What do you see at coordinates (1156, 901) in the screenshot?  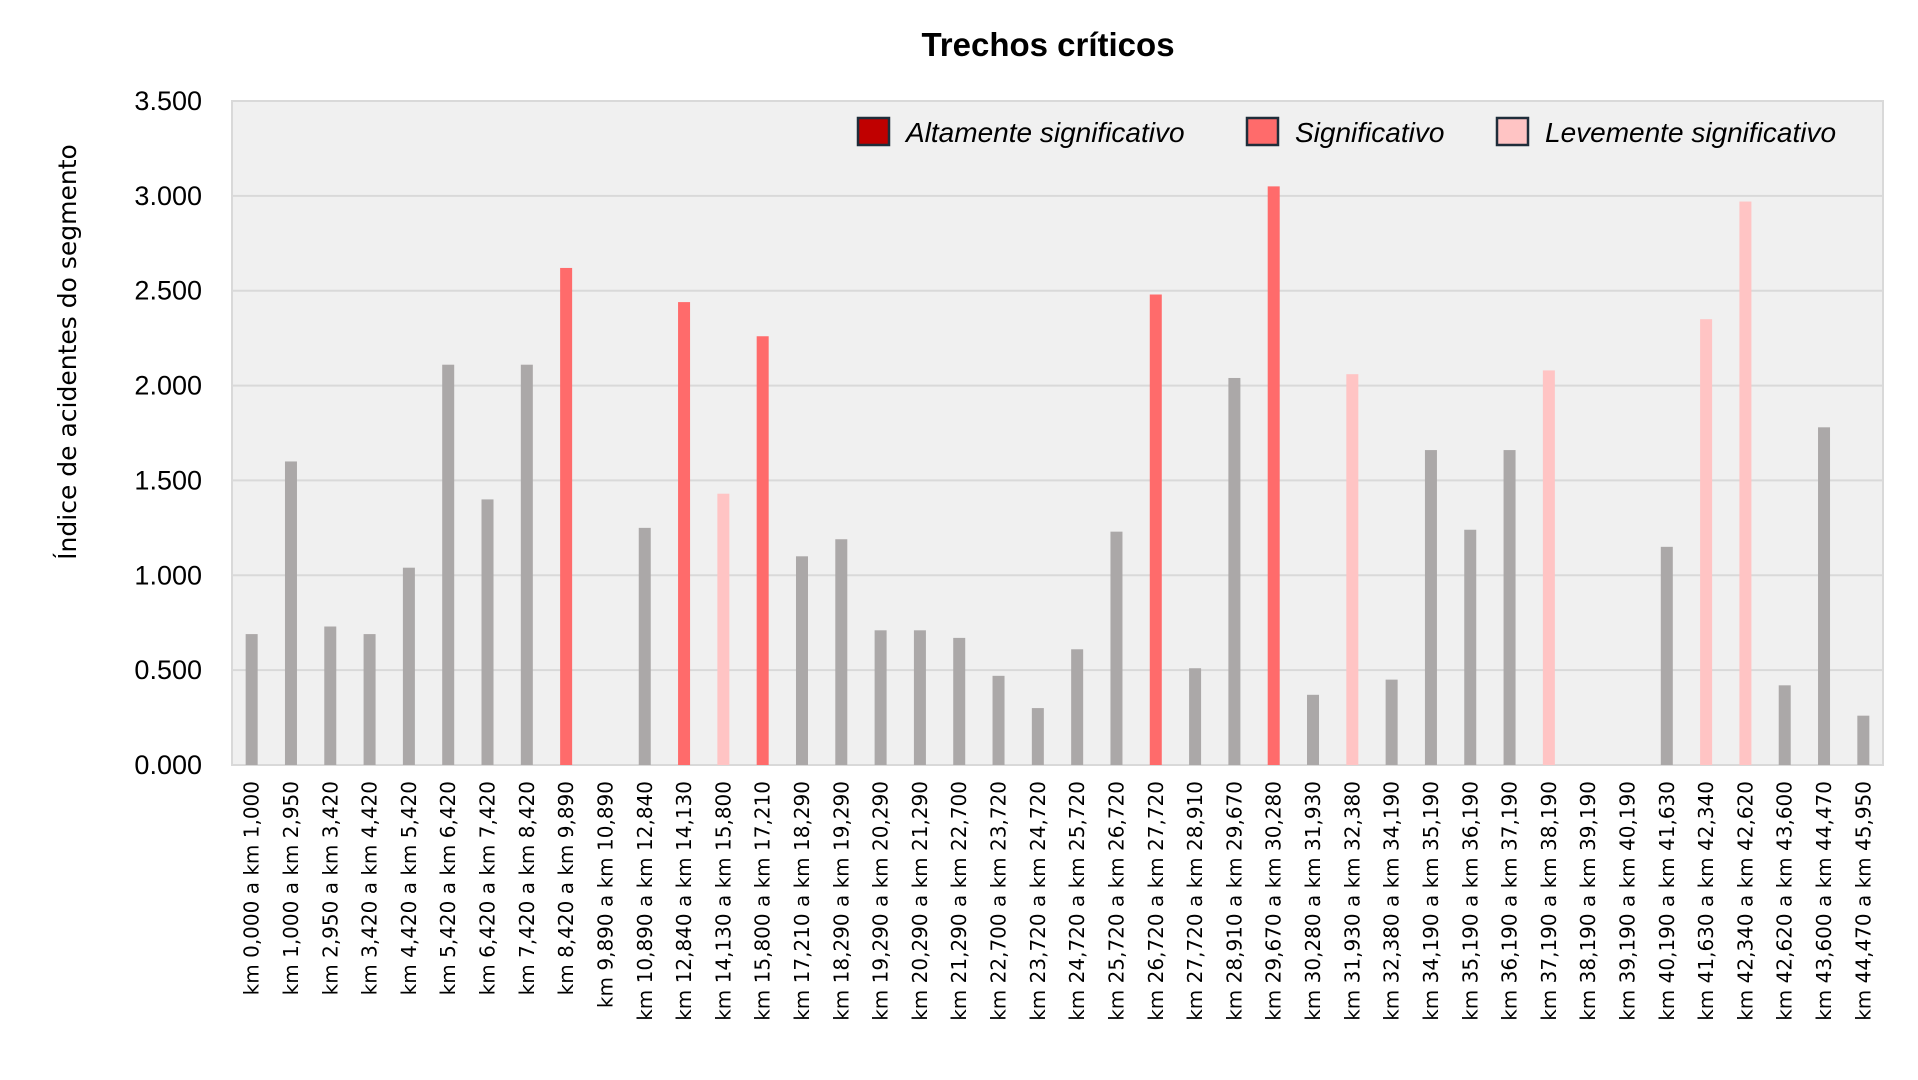 I see `x-tick-label: km 26,720 a km 27,720` at bounding box center [1156, 901].